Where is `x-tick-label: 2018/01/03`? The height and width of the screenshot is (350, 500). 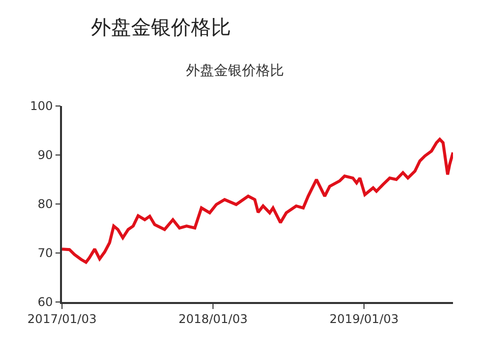
x-tick-label: 2018/01/03 is located at coordinates (213, 319).